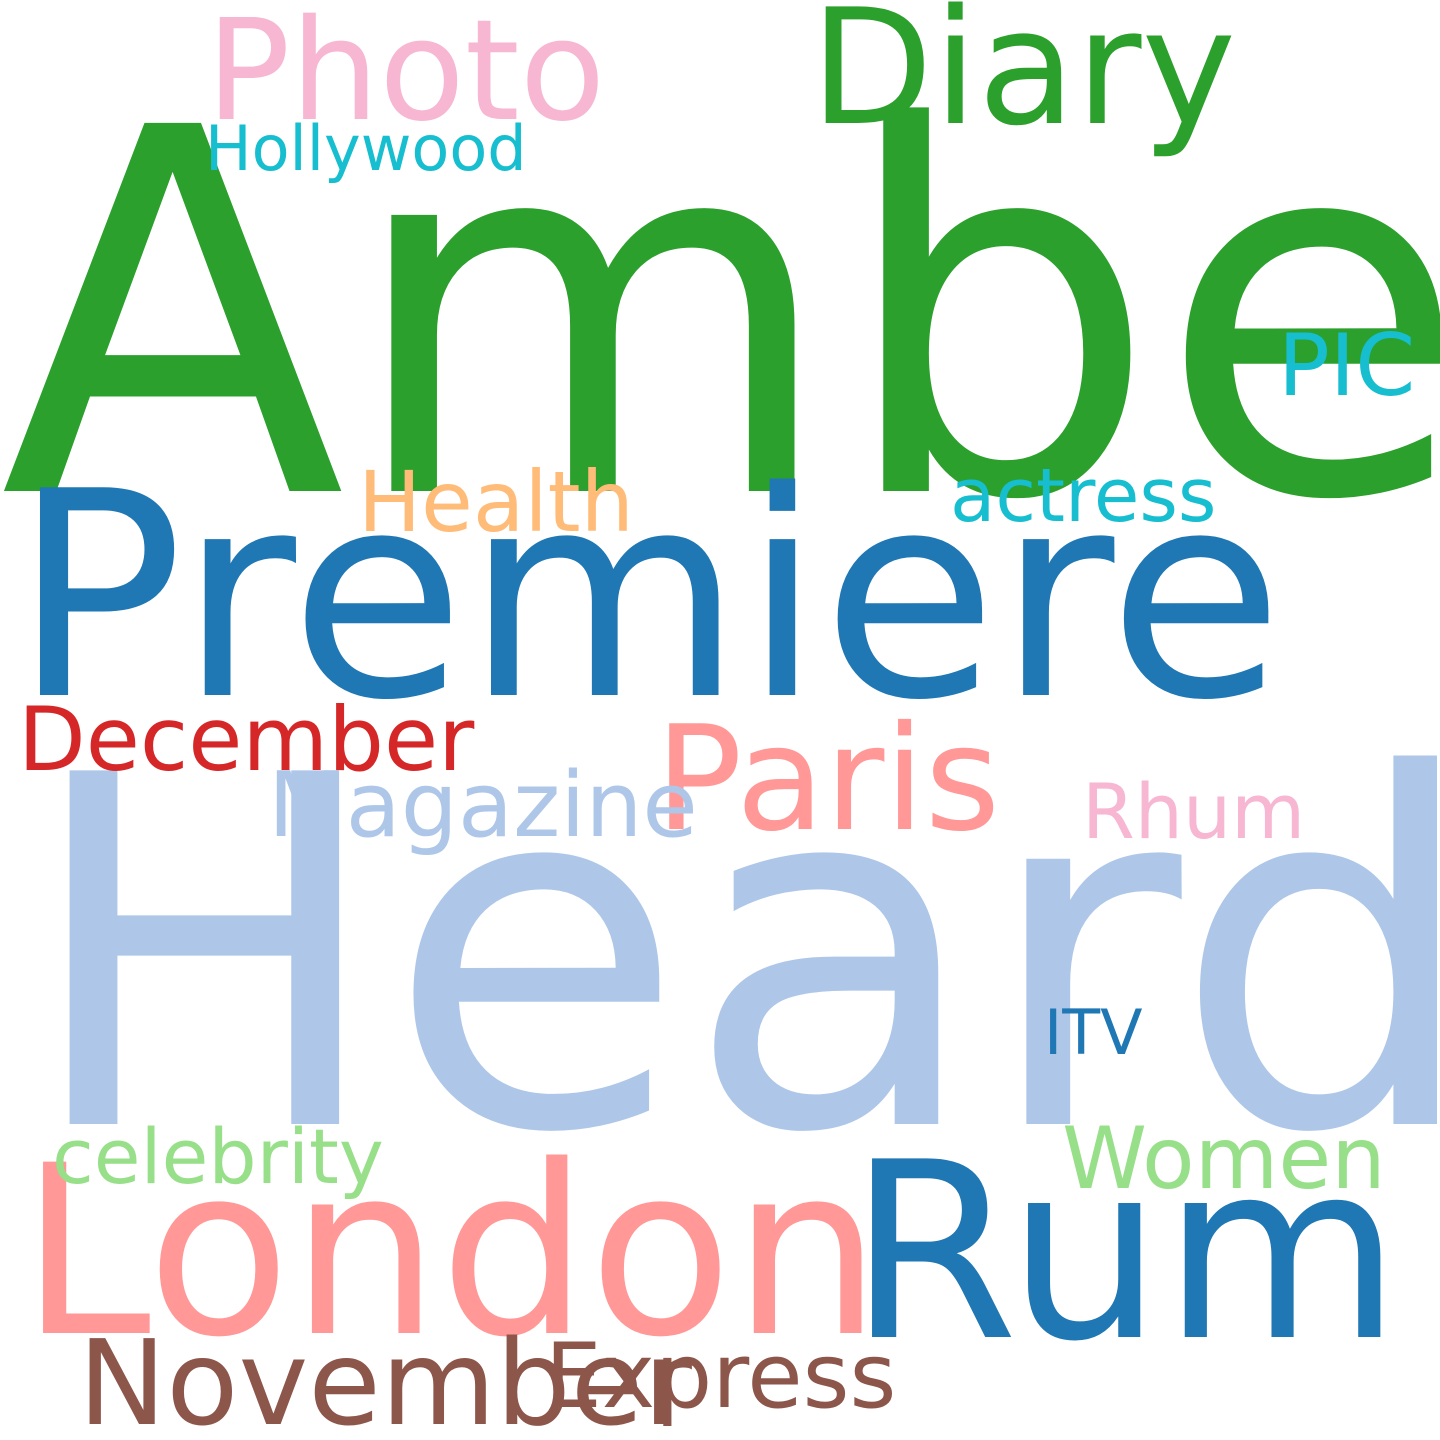  Describe the element at coordinates (496, 502) in the screenshot. I see `word-health: Health` at that location.